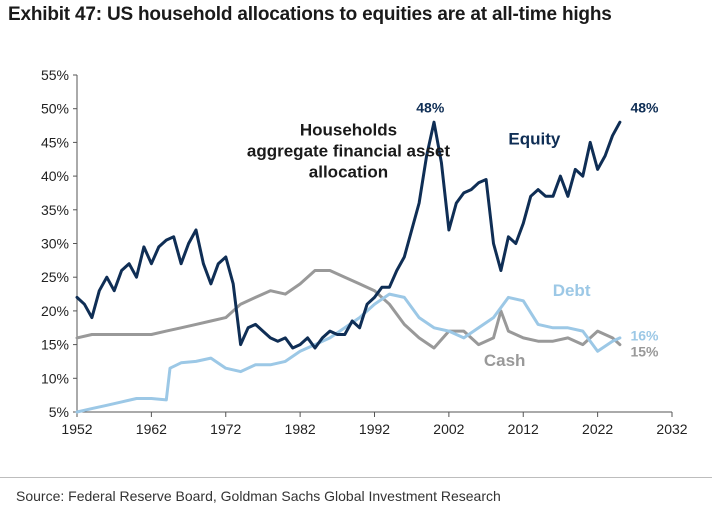 The image size is (712, 527). Describe the element at coordinates (55, 109) in the screenshot. I see `y-tick-label: 50%` at that location.